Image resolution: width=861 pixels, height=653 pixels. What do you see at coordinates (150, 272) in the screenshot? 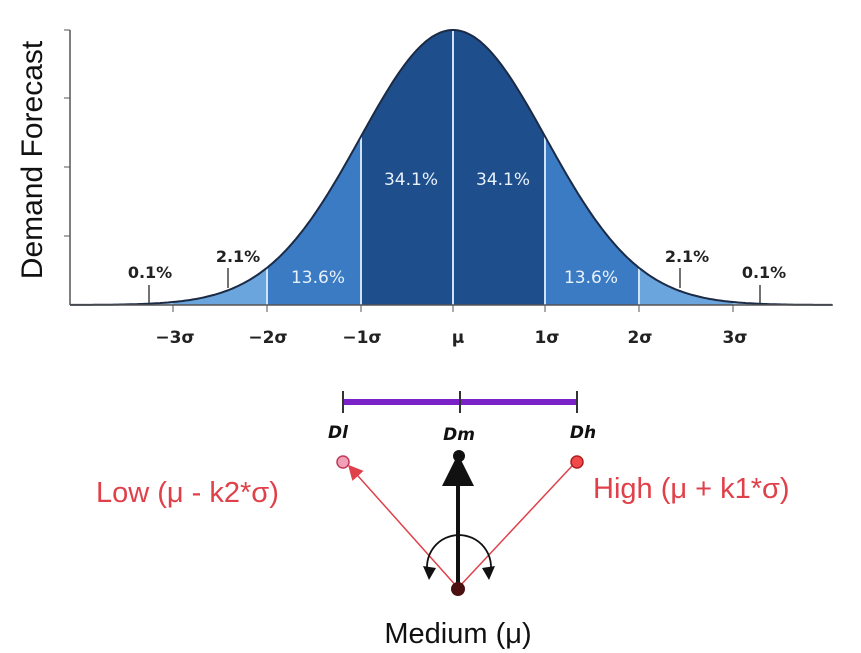
I see `pct-label-tail-left: 0.1%` at bounding box center [150, 272].